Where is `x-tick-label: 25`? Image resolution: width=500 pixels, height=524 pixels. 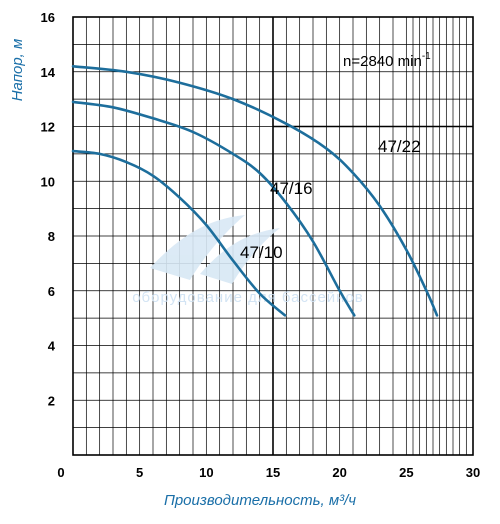 x-tick-label: 25 is located at coordinates (406, 472).